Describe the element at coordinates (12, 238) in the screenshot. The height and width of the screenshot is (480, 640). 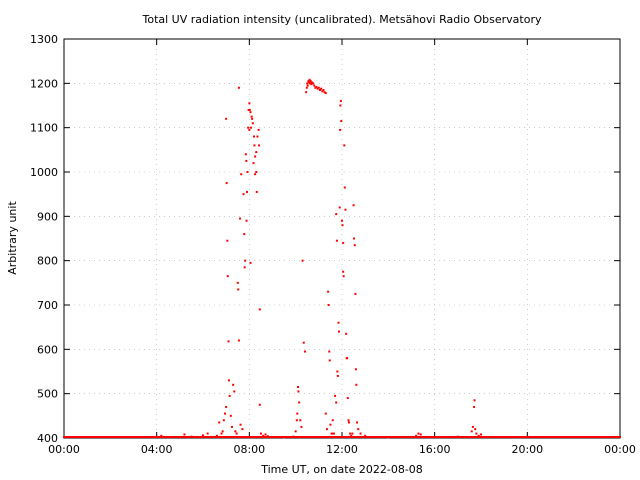
I see `y-axis-label: Arbitrary unit` at that location.